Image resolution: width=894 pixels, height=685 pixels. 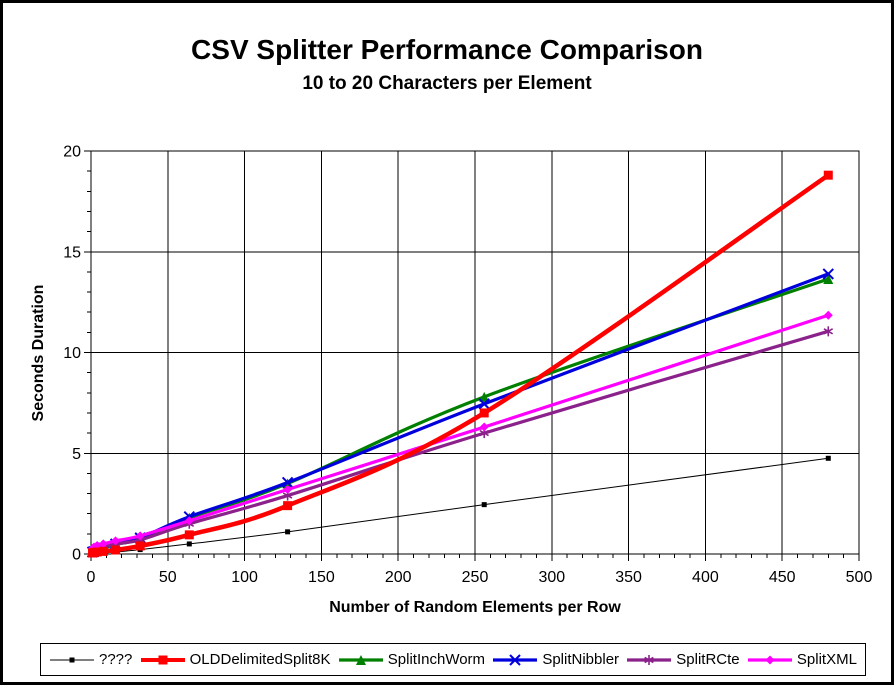 I want to click on legend-label: OLDDelimitedSplit8K, so click(x=260, y=659).